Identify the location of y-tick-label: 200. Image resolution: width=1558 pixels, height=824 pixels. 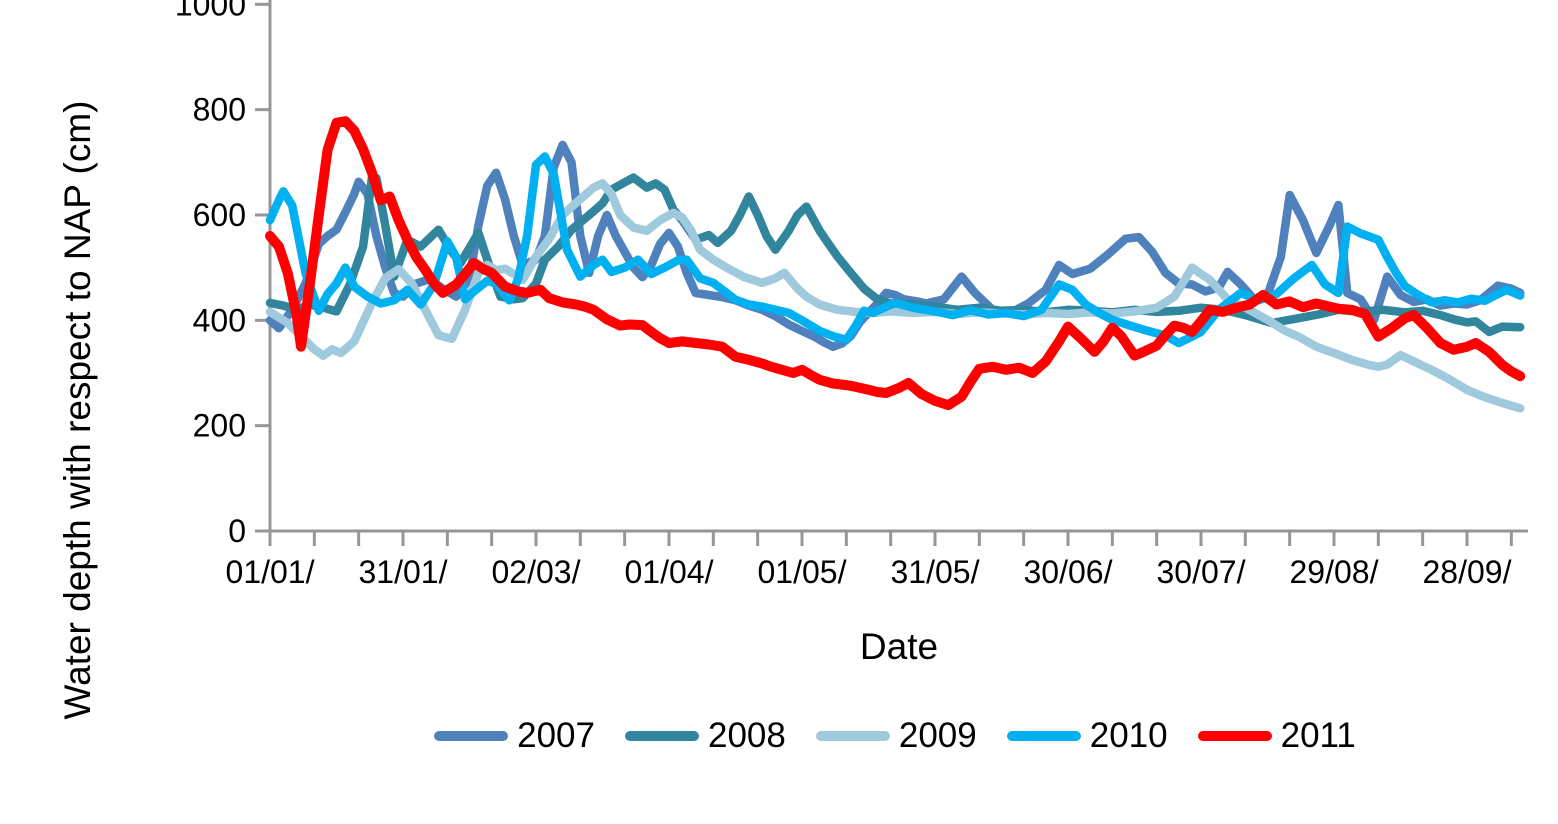
(219, 426).